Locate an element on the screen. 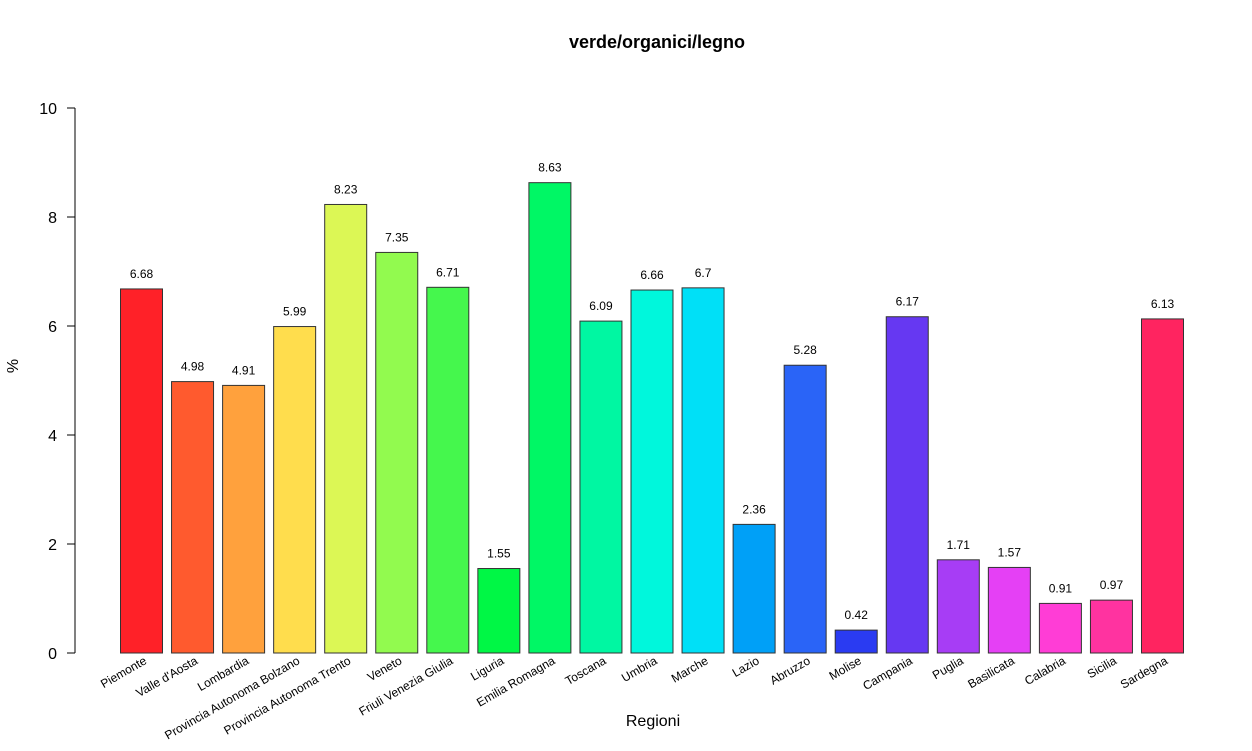  category-label: Puglia is located at coordinates (948, 667).